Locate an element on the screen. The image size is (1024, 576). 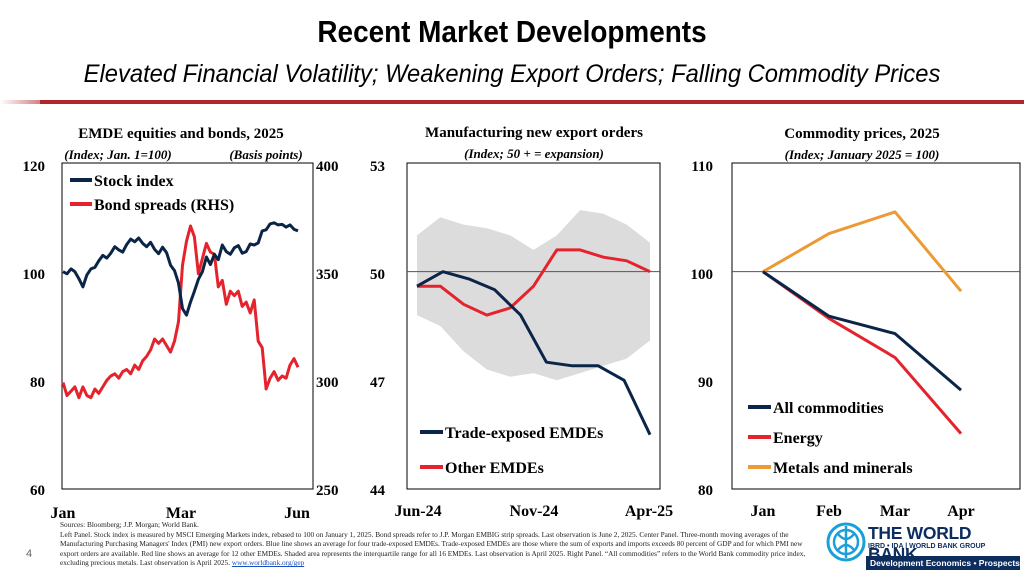
series-line-trade-exposed is located at coordinates (534, 353).